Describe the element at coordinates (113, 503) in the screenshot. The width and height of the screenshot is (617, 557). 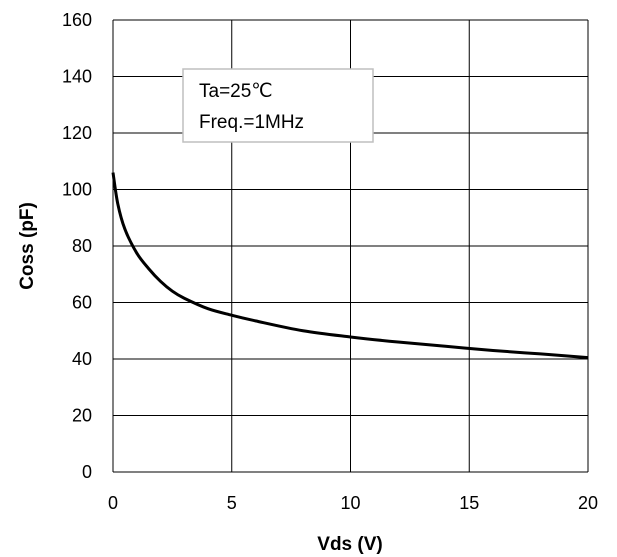
I see `x-tick-label: 0` at that location.